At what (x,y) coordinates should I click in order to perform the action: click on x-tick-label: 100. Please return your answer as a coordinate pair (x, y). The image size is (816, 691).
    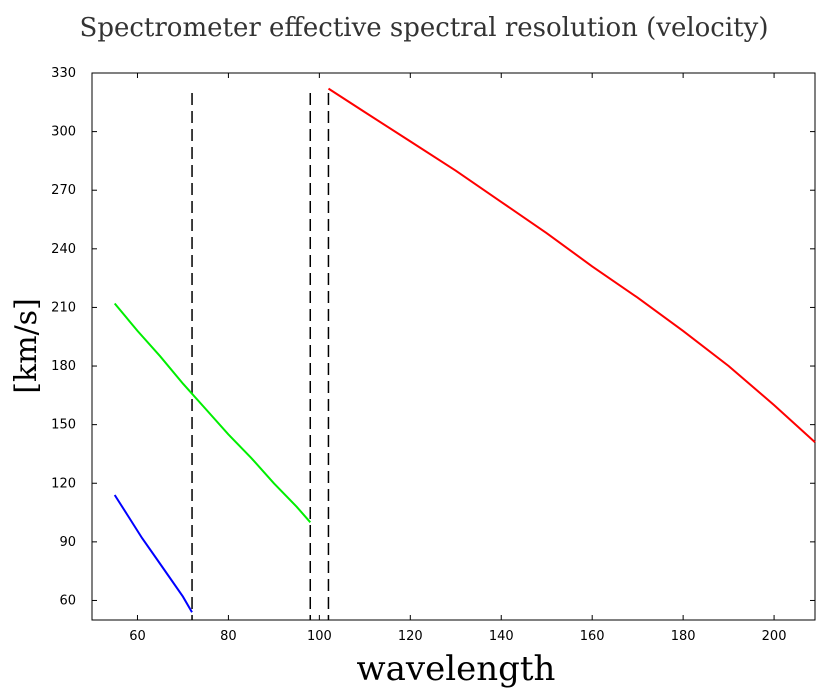
    Looking at the image, I should click on (319, 636).